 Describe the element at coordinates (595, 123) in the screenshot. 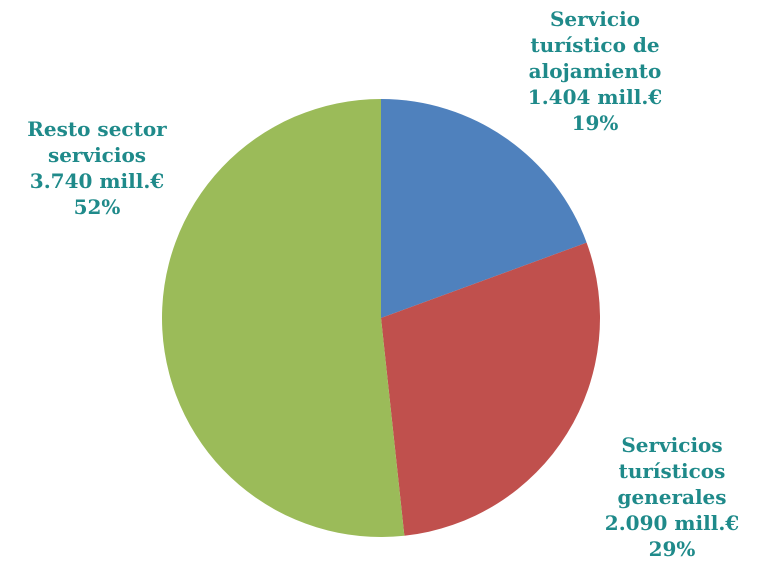

I see `slice-percent-label: 19%` at that location.